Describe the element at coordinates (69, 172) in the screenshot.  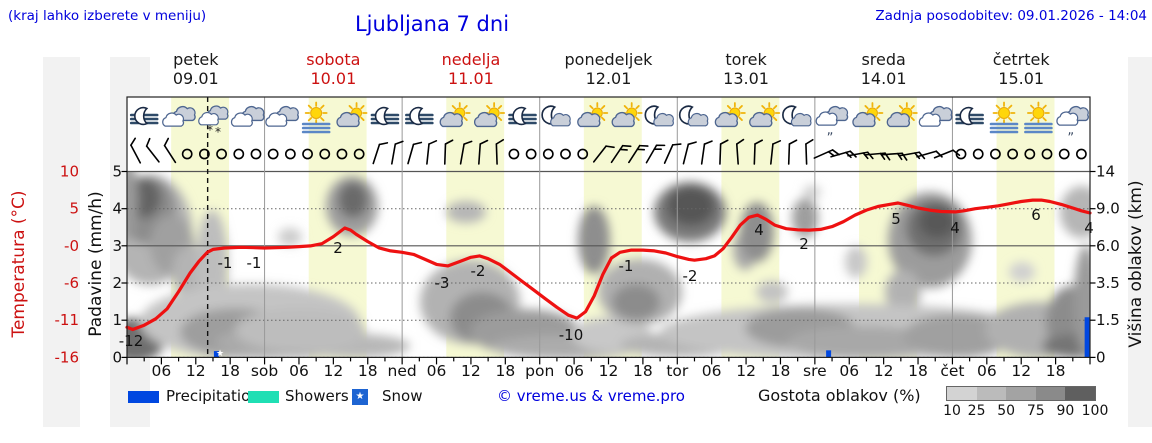
I see `svg-text: 10` at that location.